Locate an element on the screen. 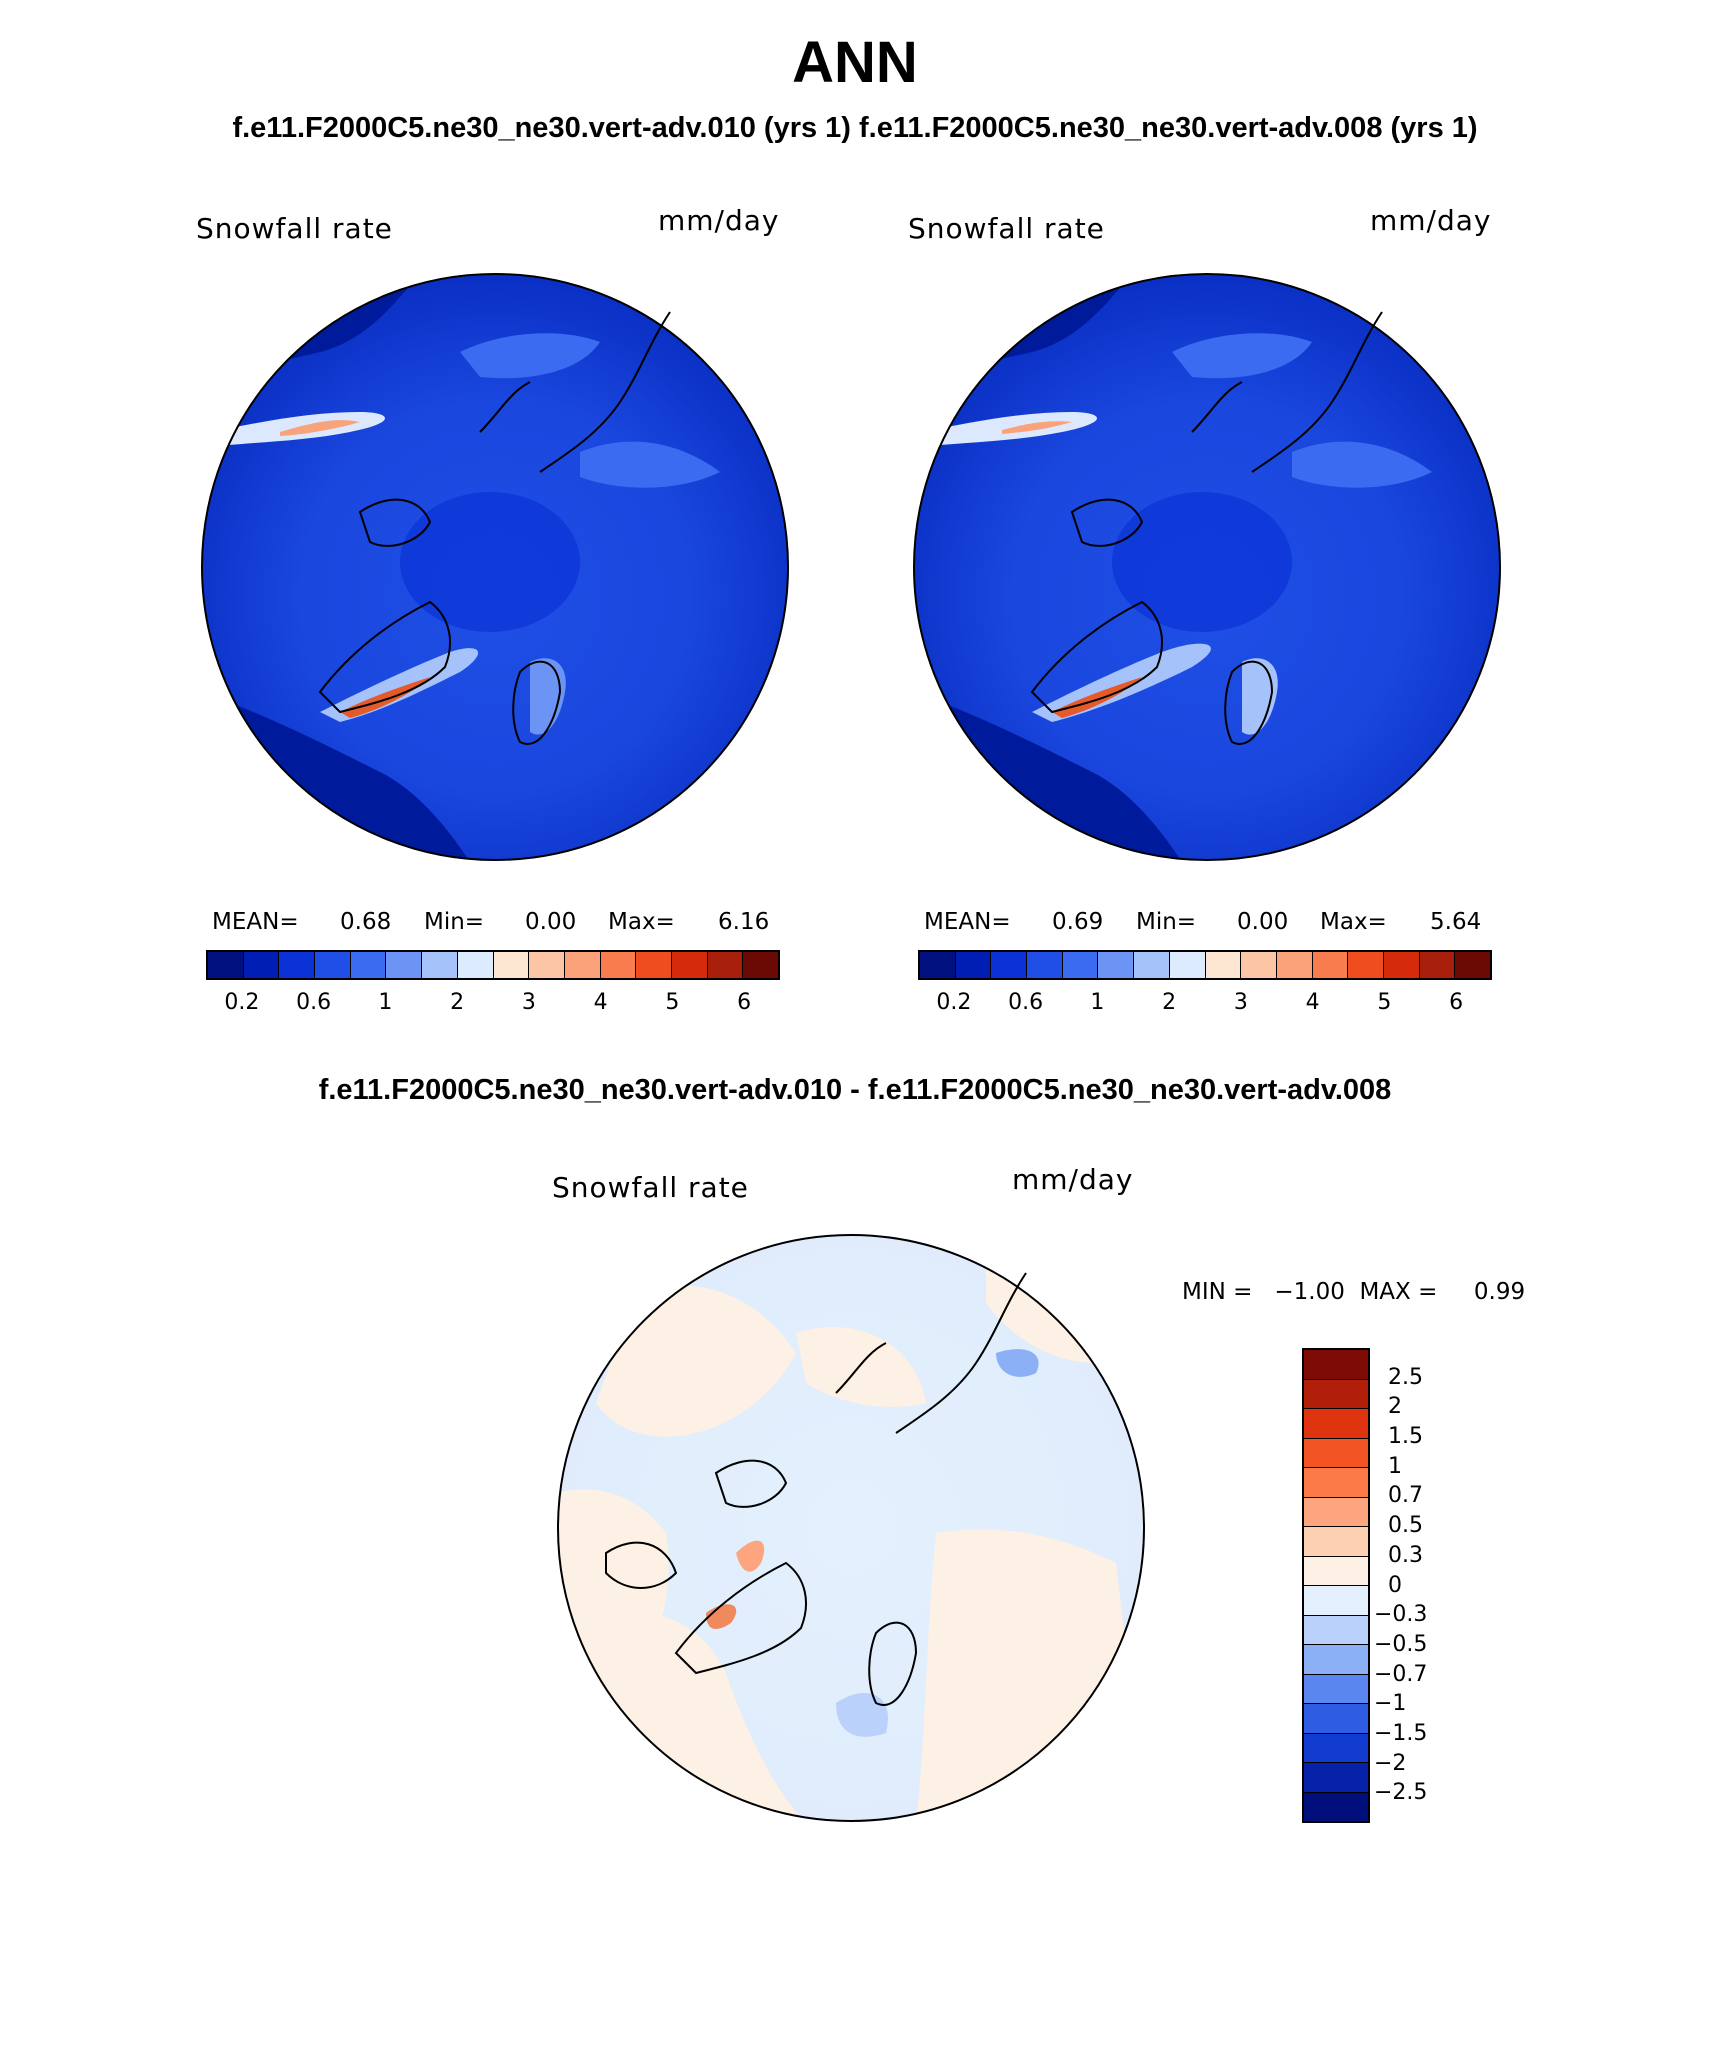 The height and width of the screenshot is (2061, 1710). diff-colorbar-tick-label: 0 is located at coordinates (1395, 1585).